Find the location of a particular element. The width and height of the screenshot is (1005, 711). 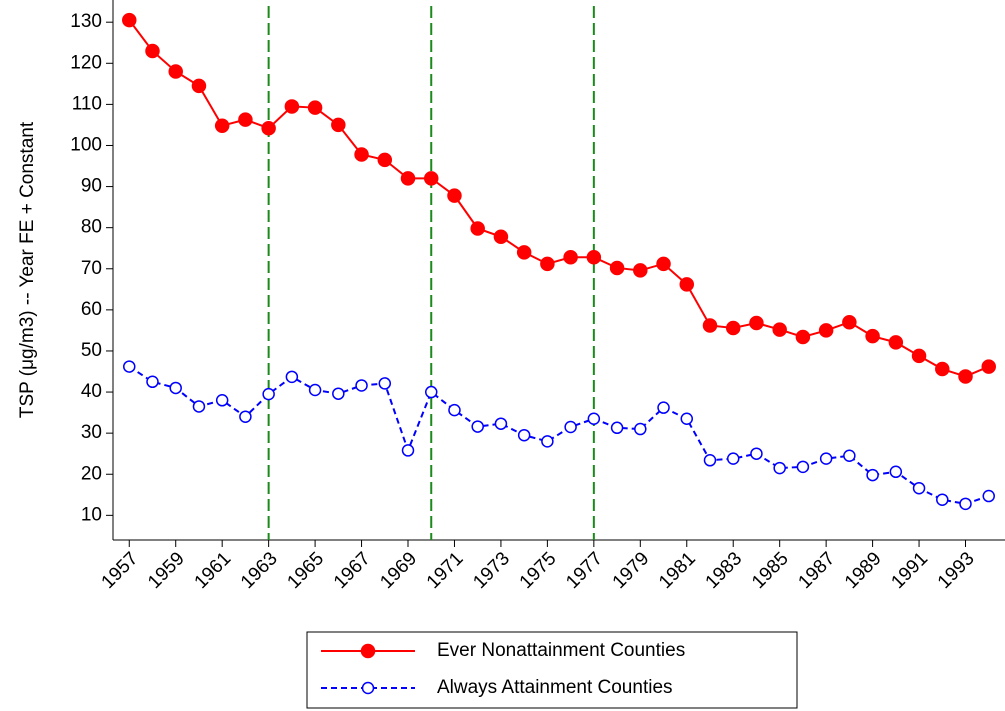

x-tick-label: 1977 is located at coordinates (584, 570).